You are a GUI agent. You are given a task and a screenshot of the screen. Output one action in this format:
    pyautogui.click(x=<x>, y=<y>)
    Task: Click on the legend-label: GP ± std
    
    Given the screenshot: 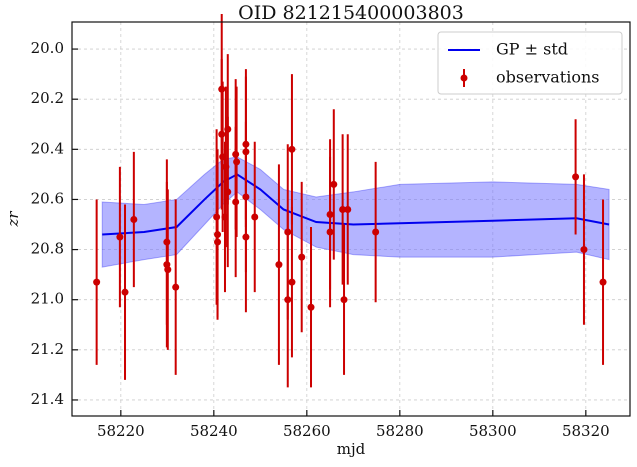 What is the action you would take?
    pyautogui.click(x=532, y=49)
    